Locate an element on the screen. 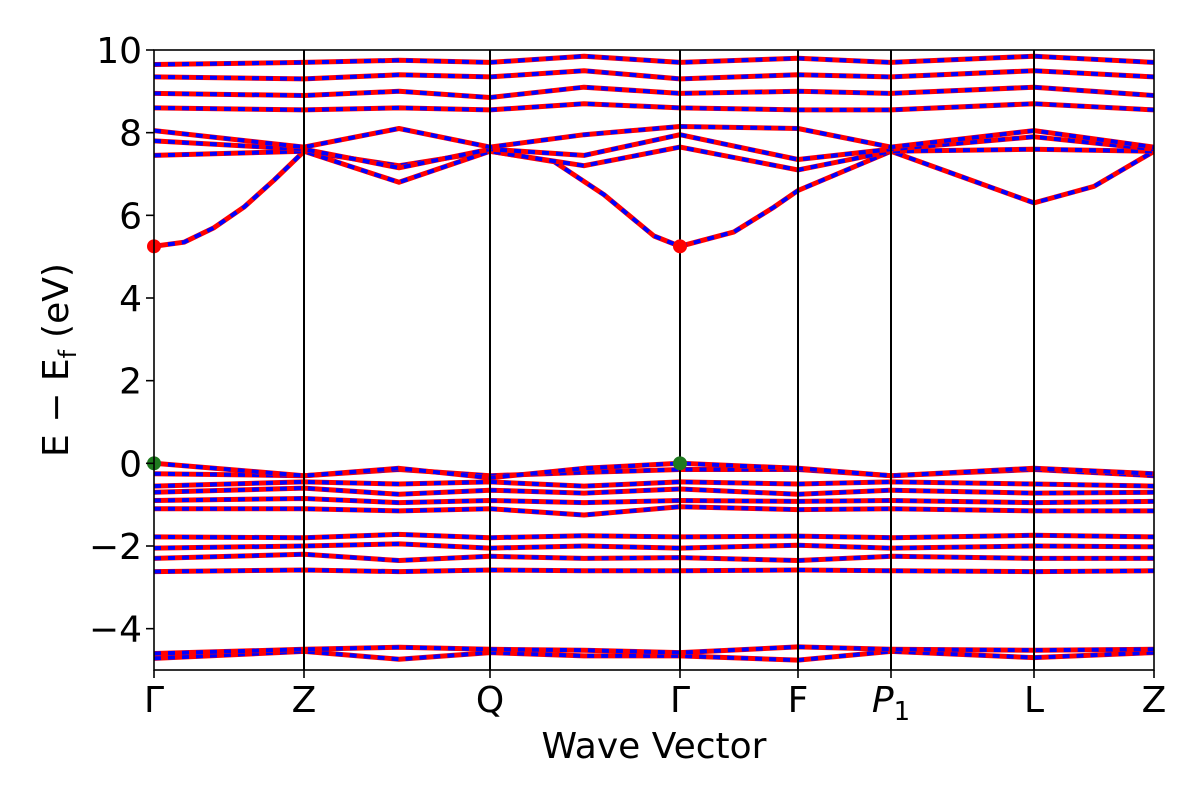  band-14-line-blue is located at coordinates (654, 165).